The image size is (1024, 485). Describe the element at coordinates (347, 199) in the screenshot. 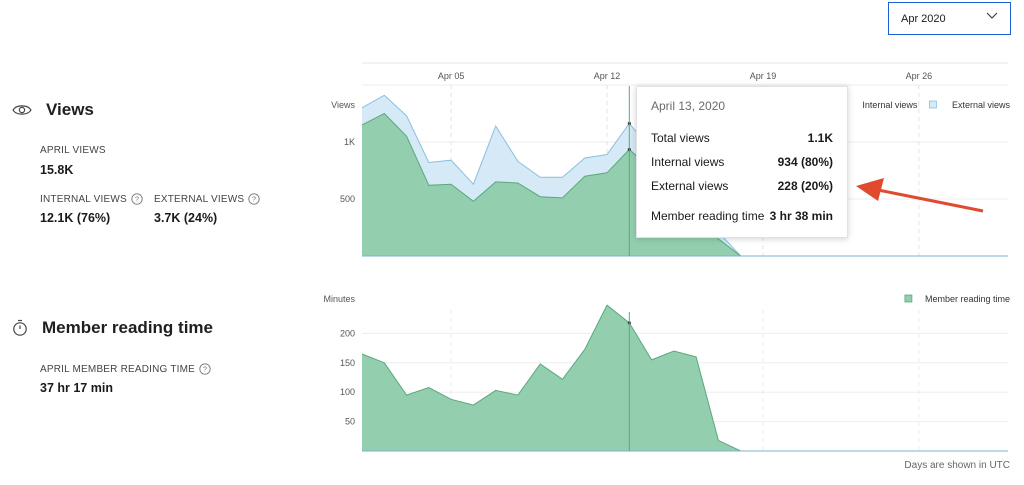

I see `y-tick-label: 500` at that location.